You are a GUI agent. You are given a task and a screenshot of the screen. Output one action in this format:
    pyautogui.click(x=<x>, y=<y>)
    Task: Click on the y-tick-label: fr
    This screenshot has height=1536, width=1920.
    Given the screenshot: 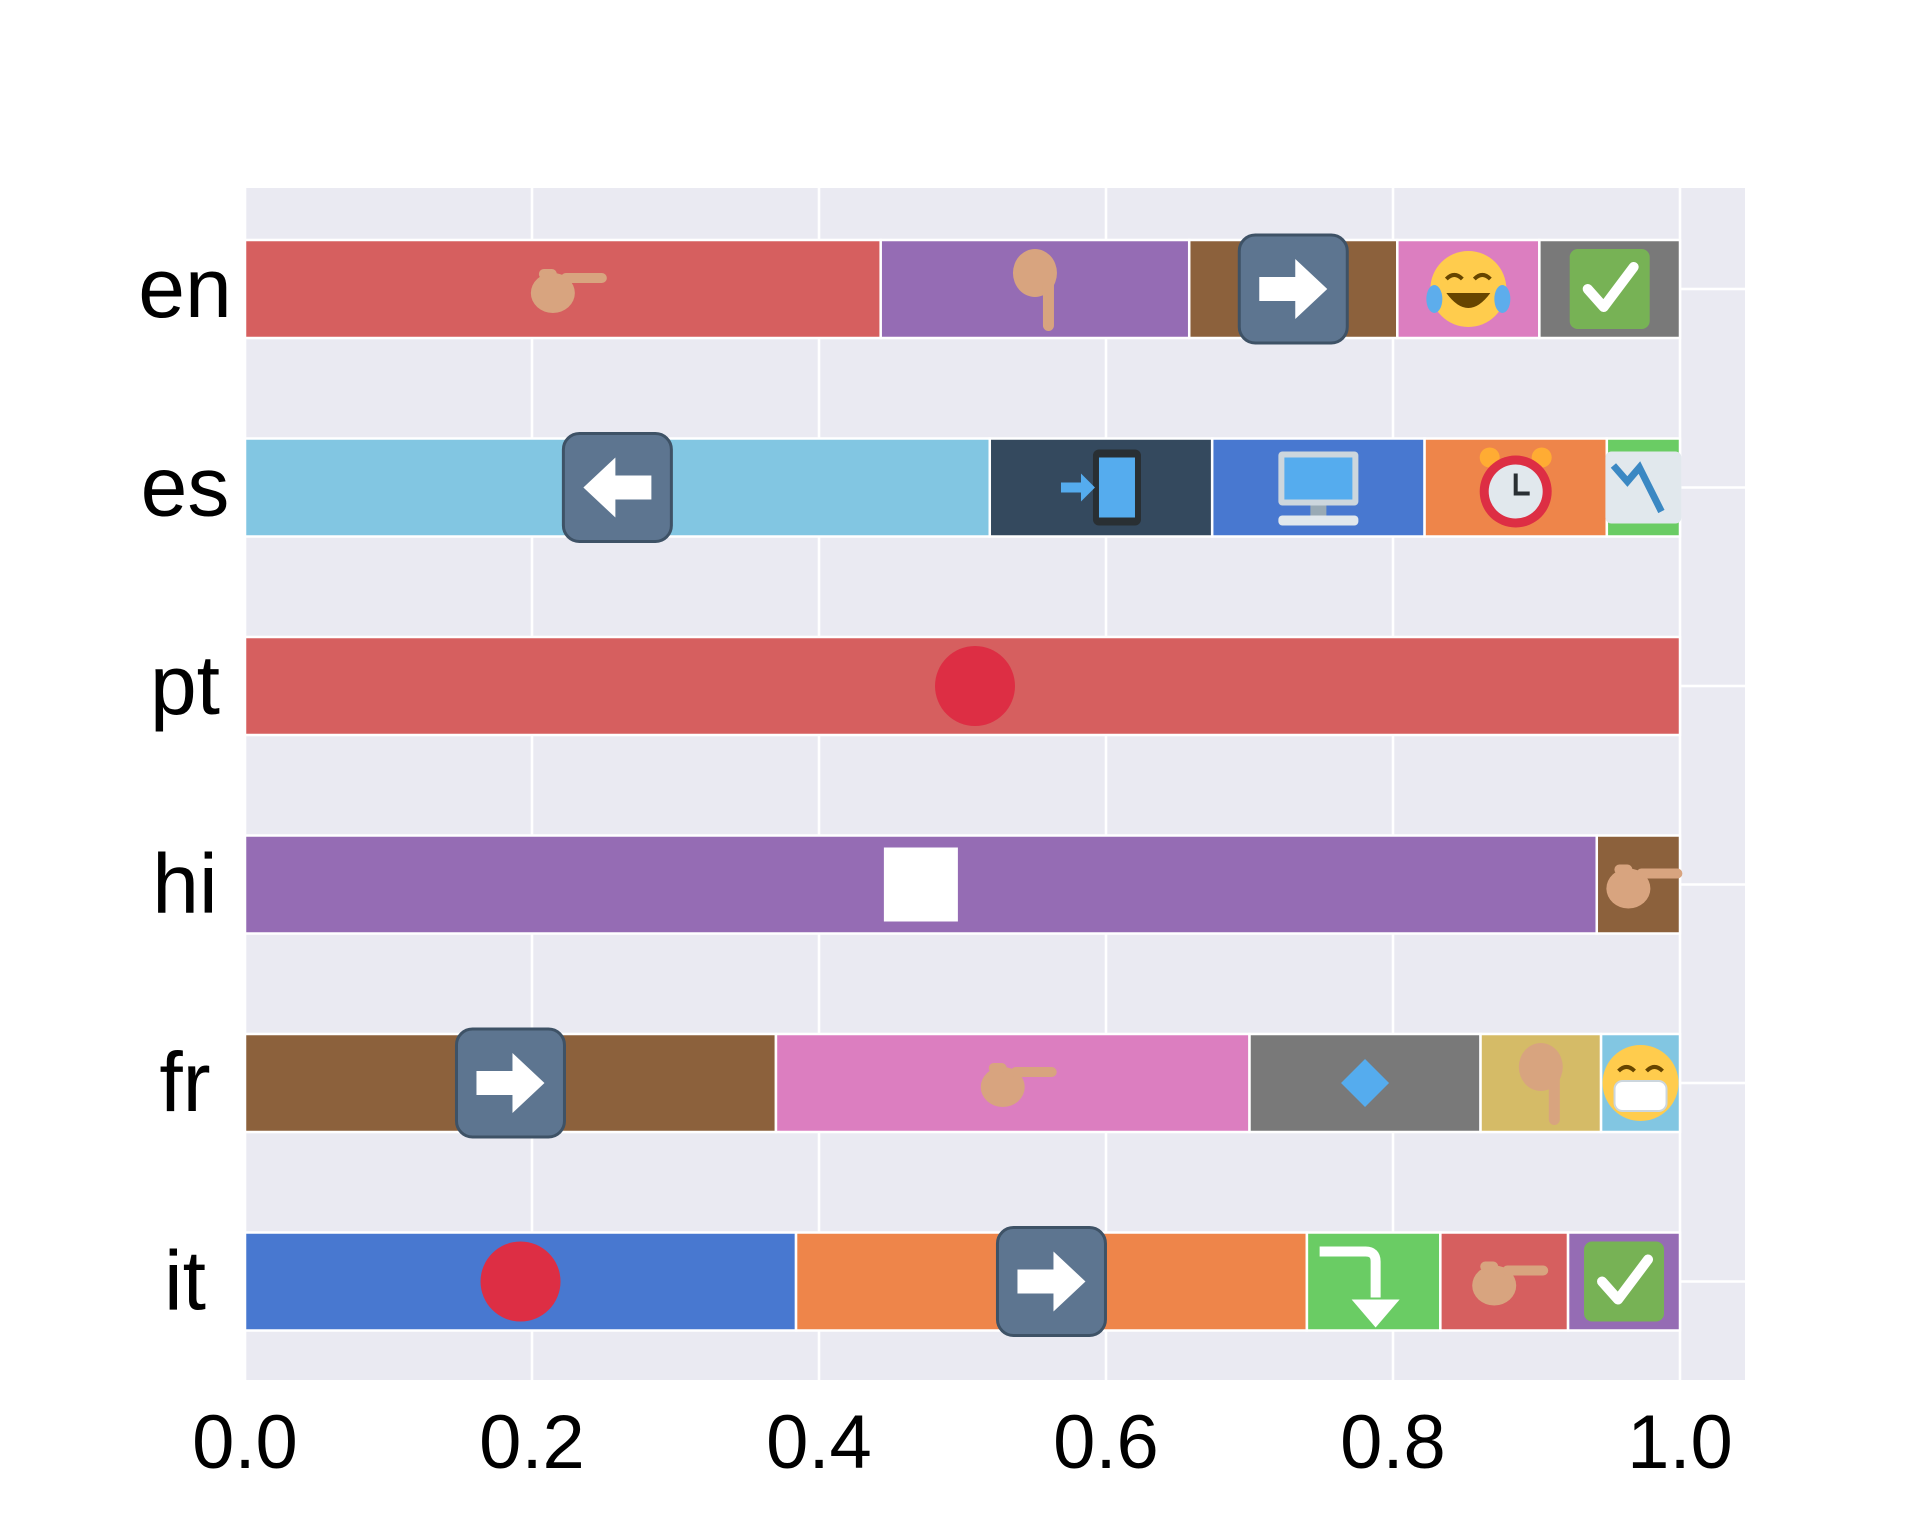 What is the action you would take?
    pyautogui.click(x=184, y=1082)
    